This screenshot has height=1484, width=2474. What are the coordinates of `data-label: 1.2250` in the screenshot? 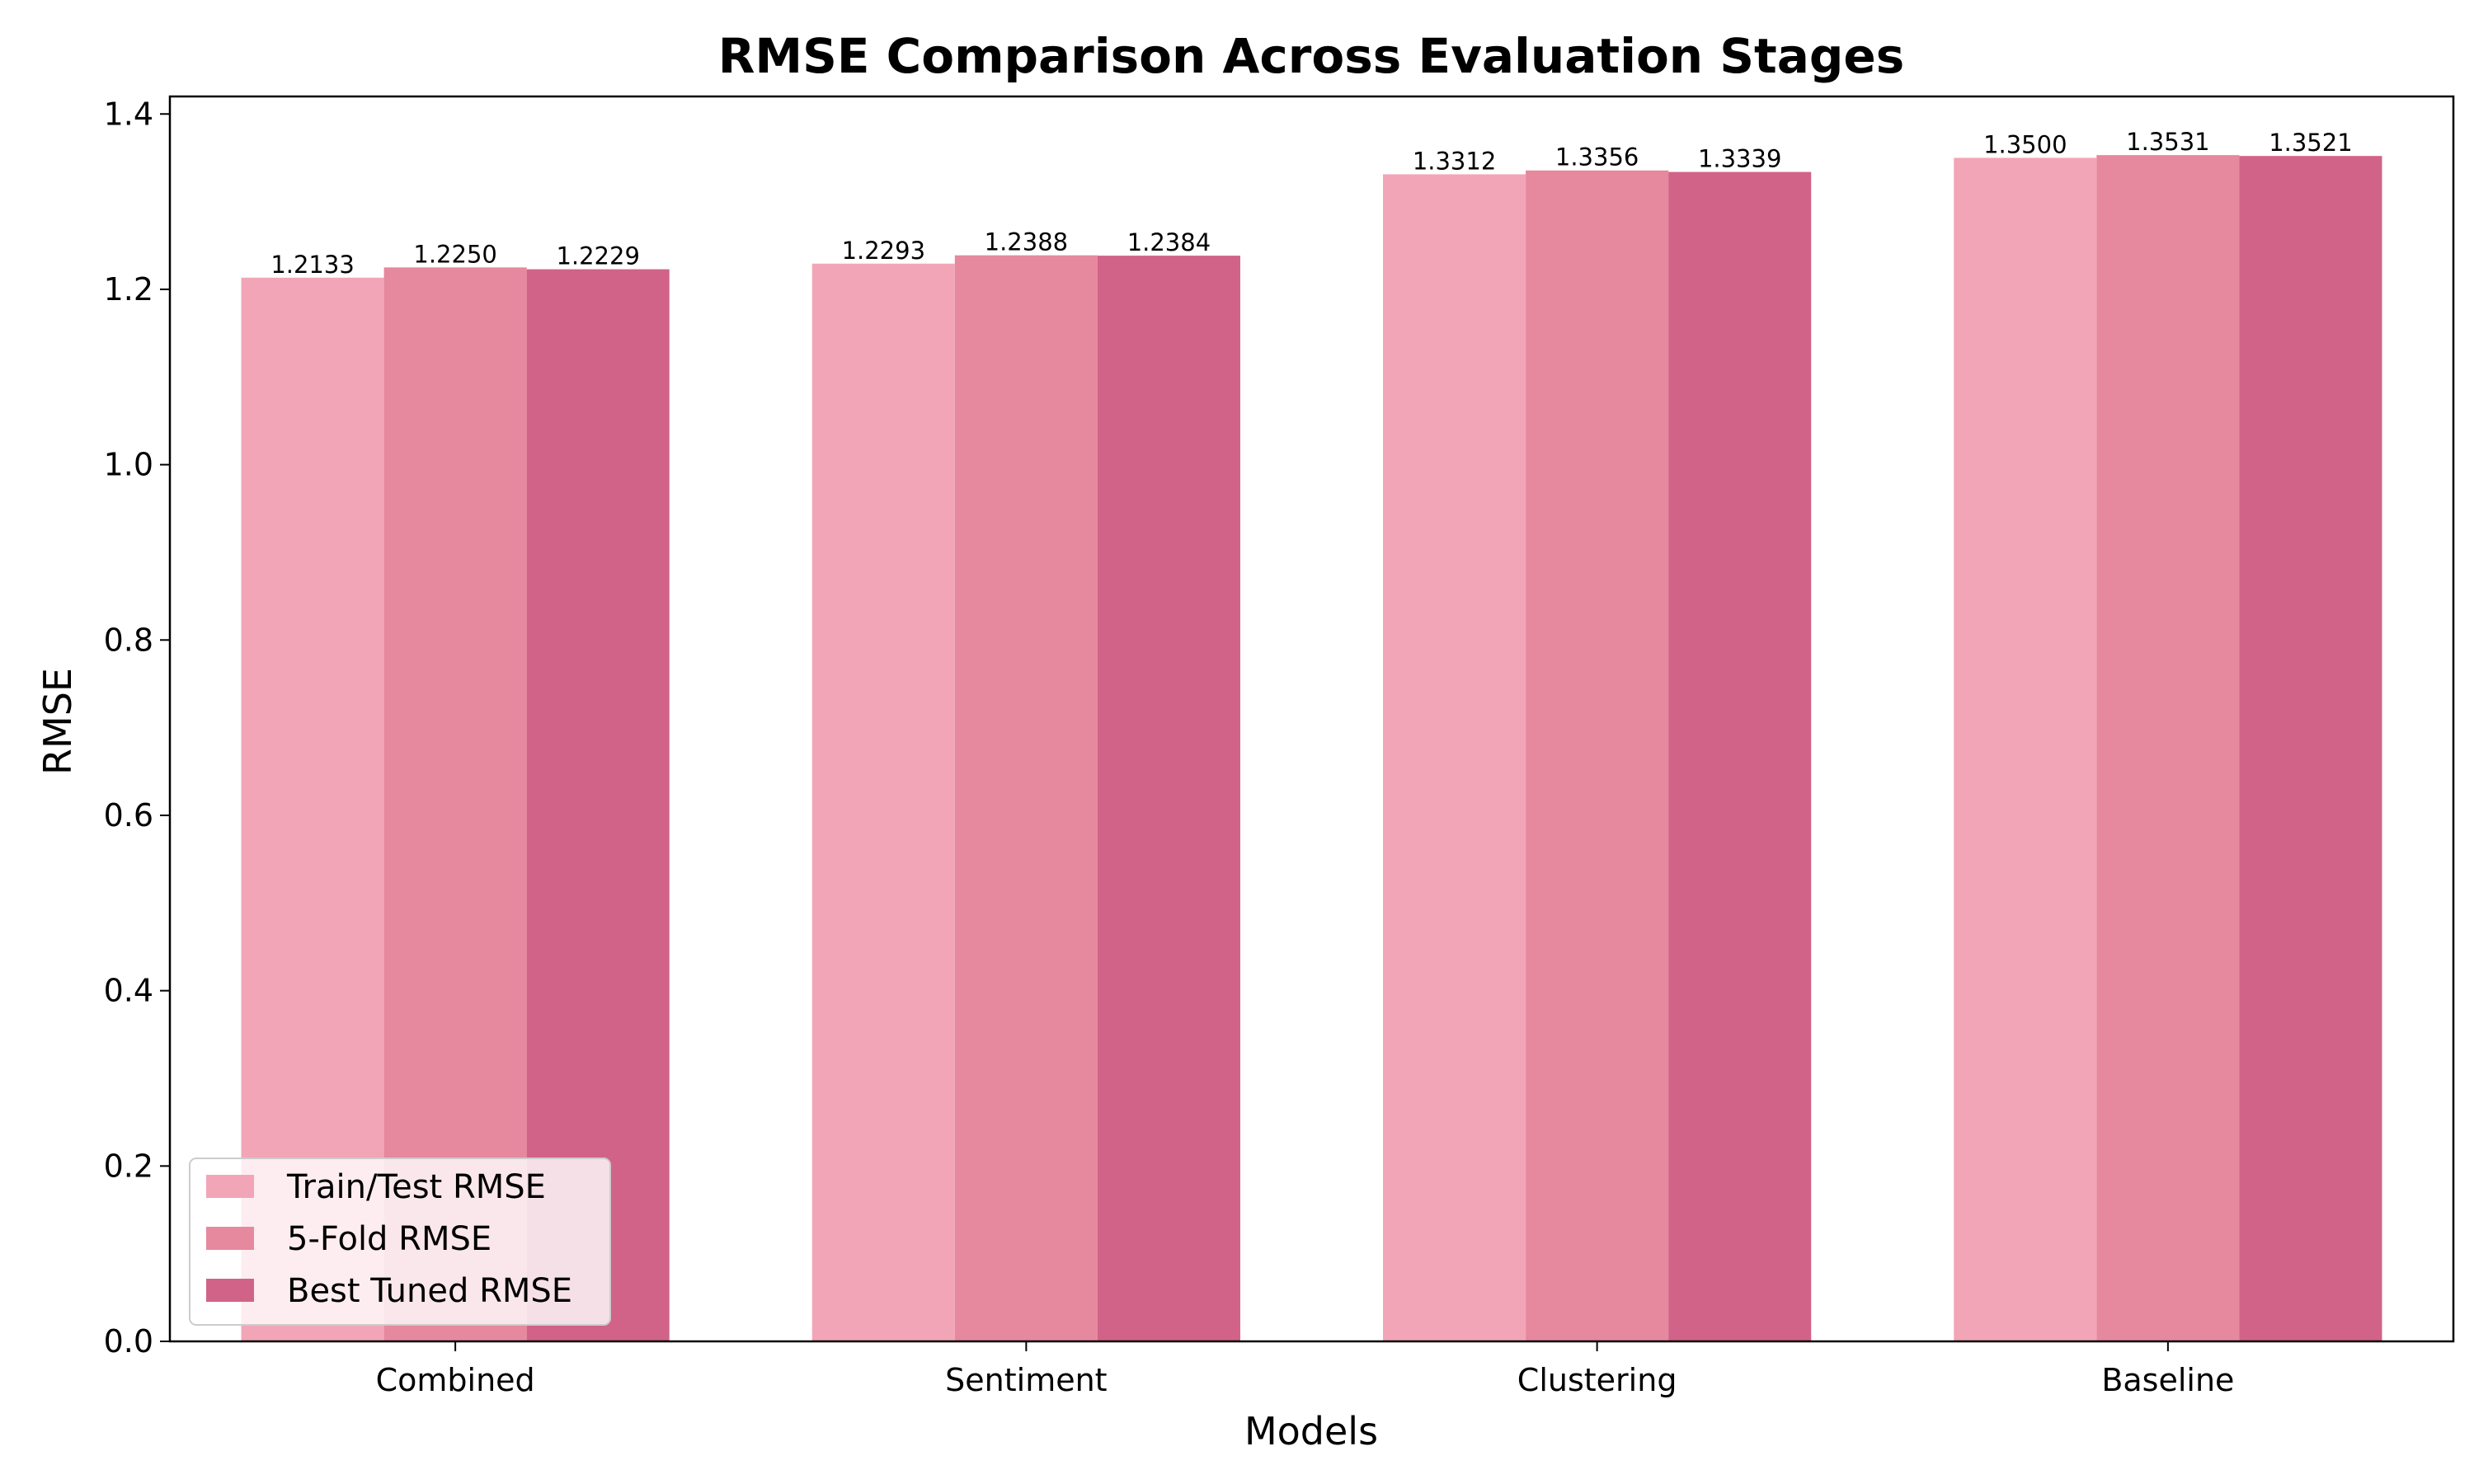 It's located at (454, 254).